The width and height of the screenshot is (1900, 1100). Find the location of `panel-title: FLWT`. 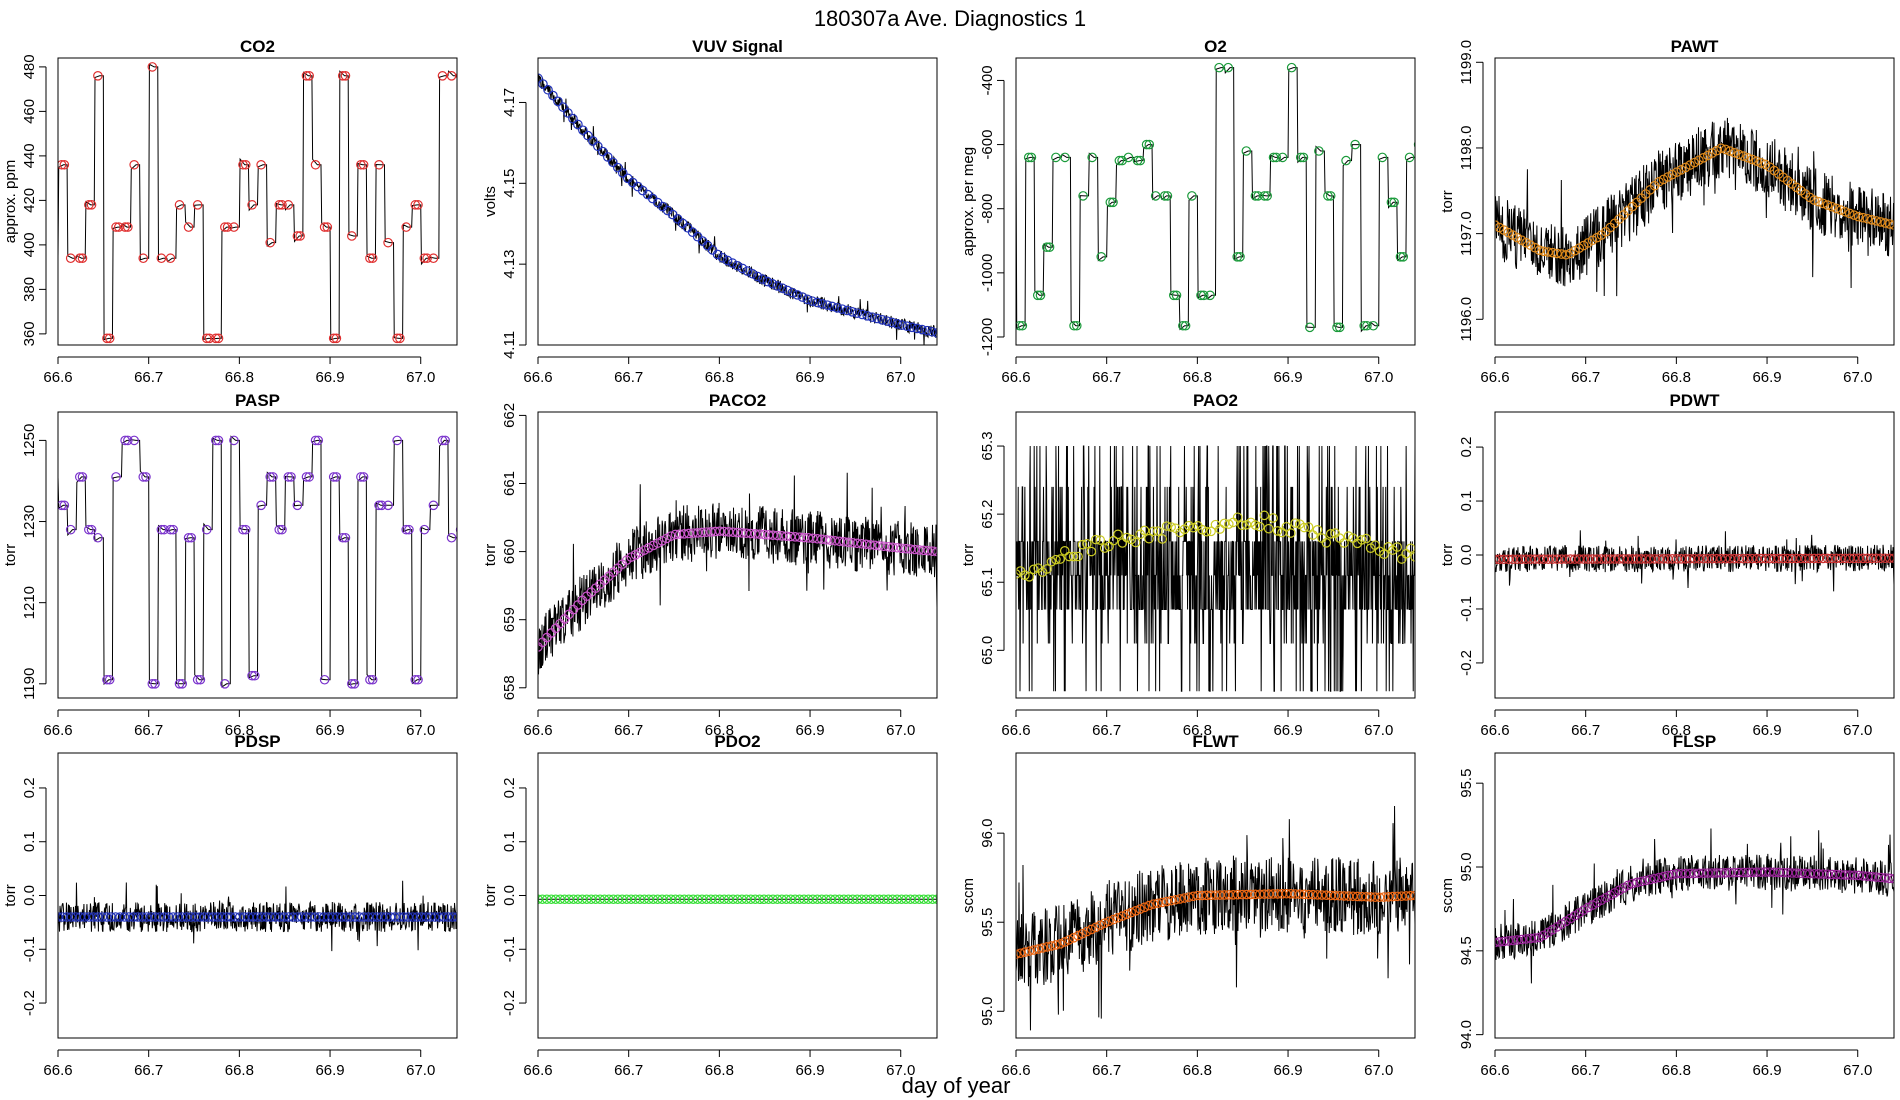

panel-title: FLWT is located at coordinates (1215, 741).